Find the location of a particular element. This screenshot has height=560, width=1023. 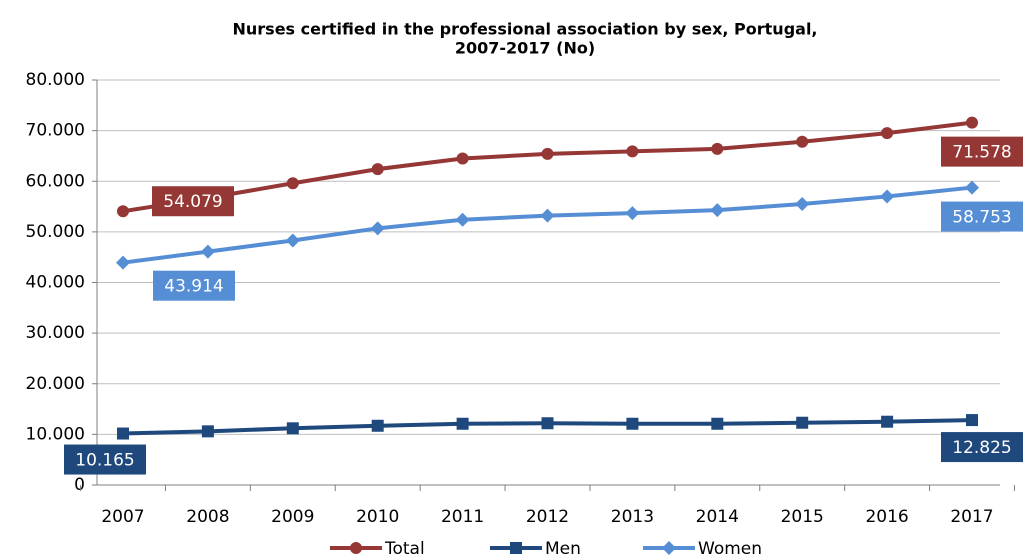

y-tick-label: 40.000 is located at coordinates (55, 283).